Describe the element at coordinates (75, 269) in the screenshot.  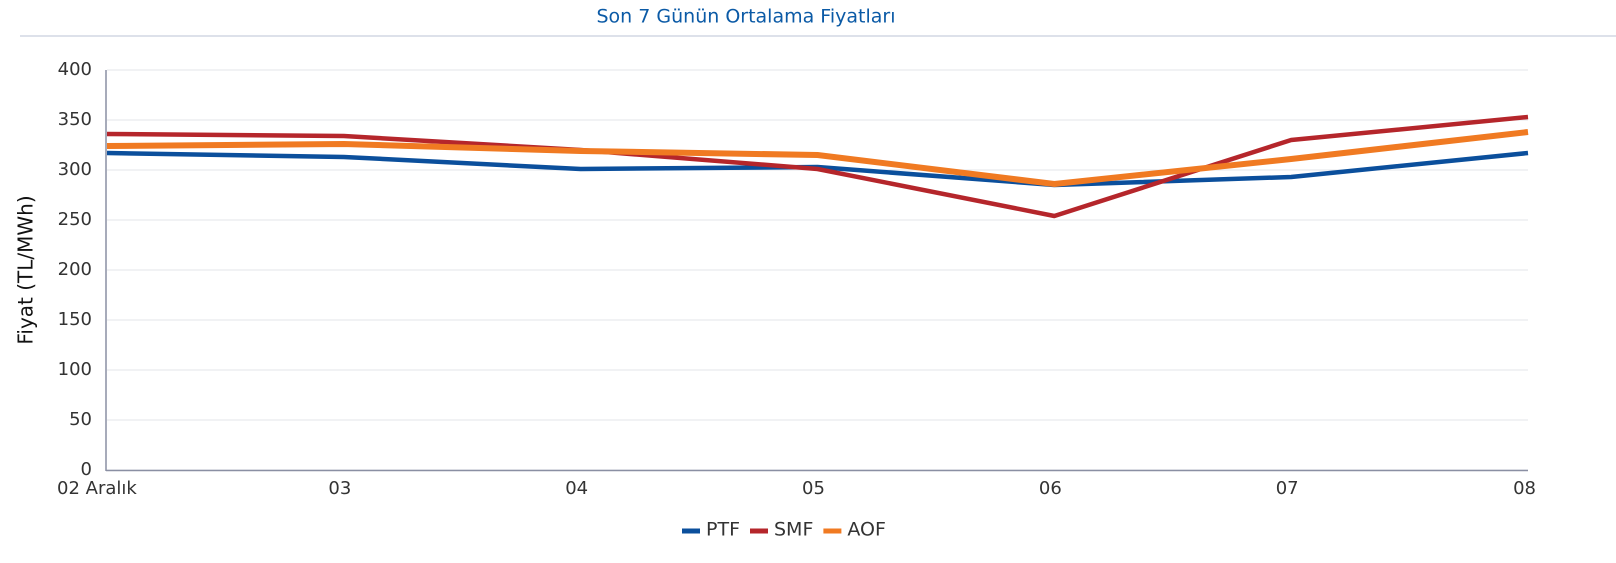
I see `y-tick-label: 200` at that location.